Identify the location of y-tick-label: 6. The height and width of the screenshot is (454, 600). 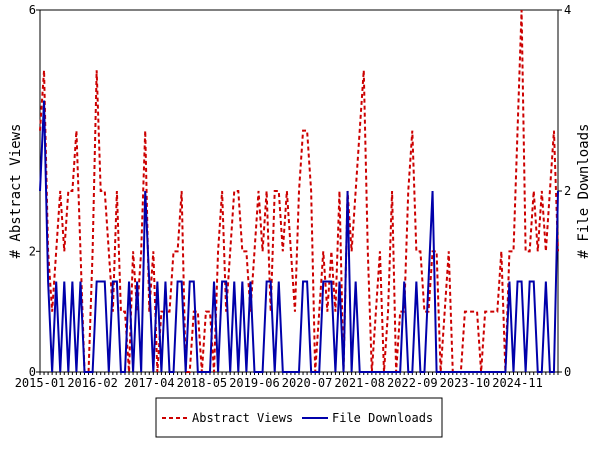
(32, 10).